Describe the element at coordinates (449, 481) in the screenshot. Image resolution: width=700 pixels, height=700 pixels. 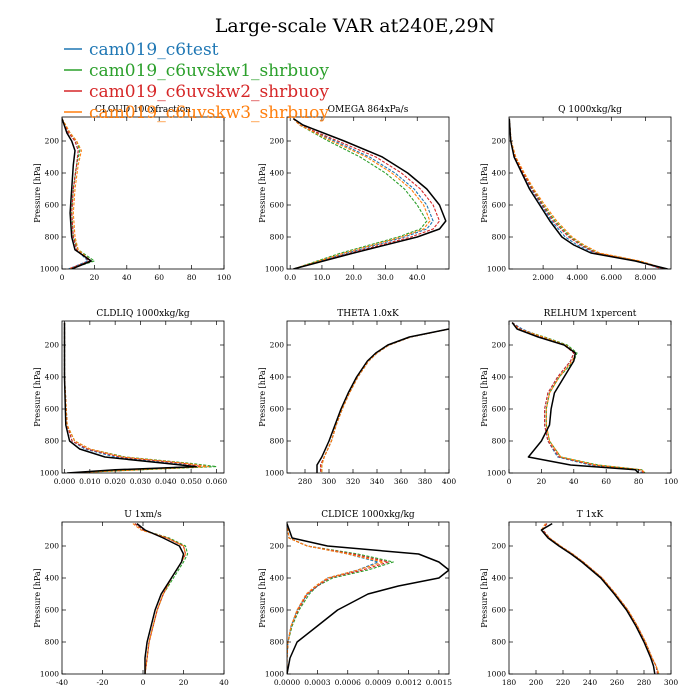
I see `x-tick-label: 400` at that location.